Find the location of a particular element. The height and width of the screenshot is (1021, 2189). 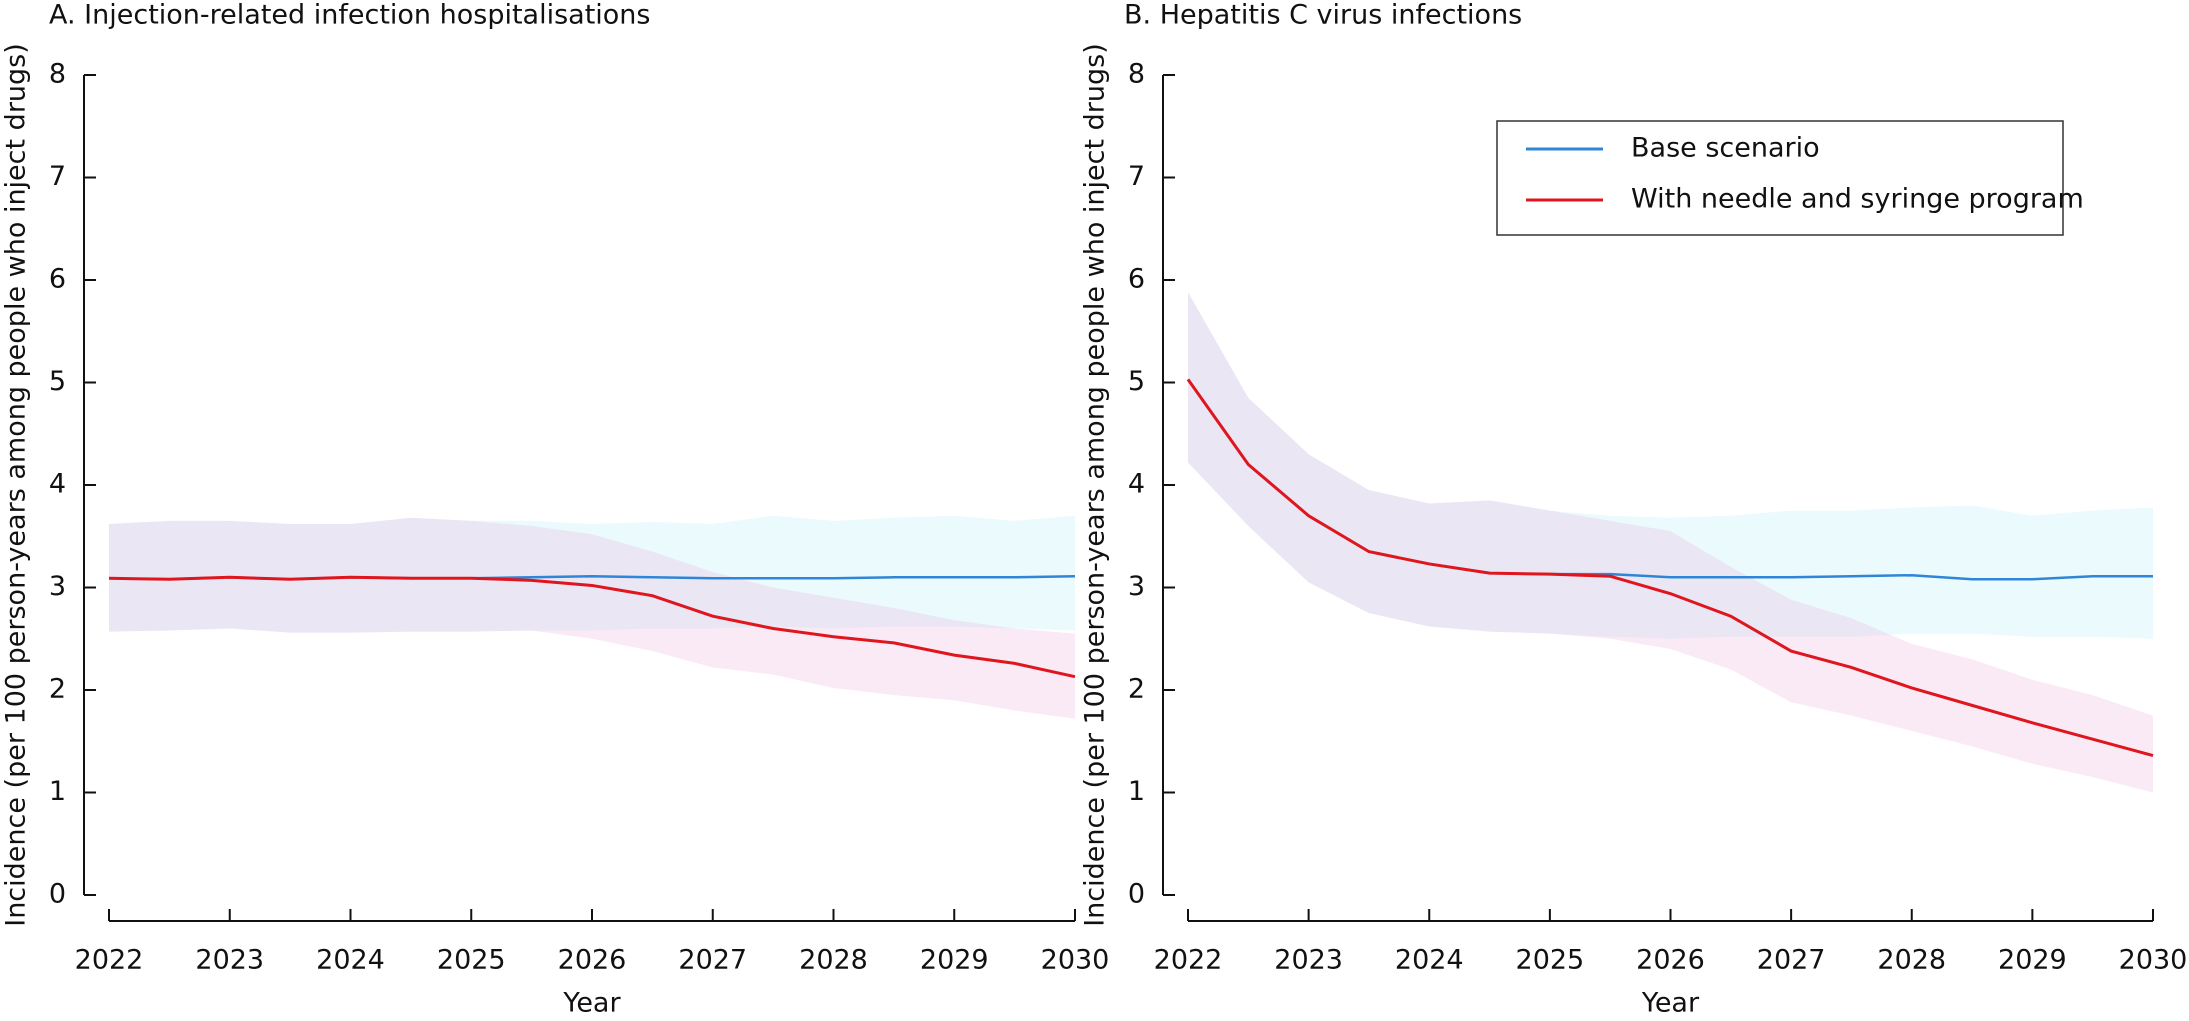

legend-label: With needle and syringe program is located at coordinates (1857, 199).